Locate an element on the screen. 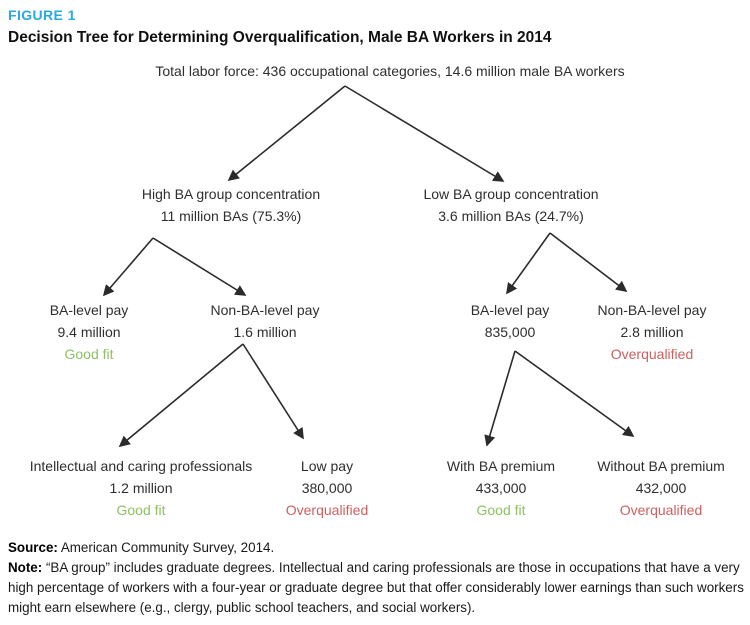 The height and width of the screenshot is (625, 750). node-value: 433,000 is located at coordinates (501, 488).